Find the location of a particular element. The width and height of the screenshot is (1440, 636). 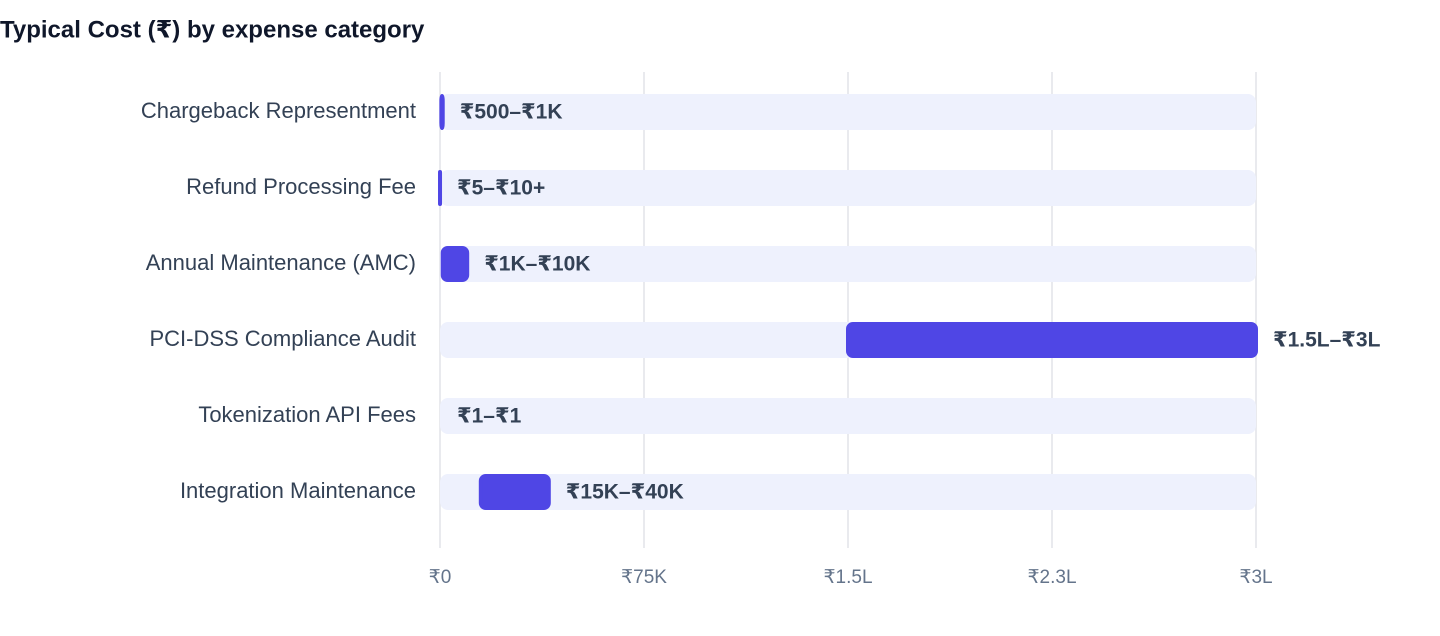

y-tick-label: Tokenization API Fees is located at coordinates (307, 414).